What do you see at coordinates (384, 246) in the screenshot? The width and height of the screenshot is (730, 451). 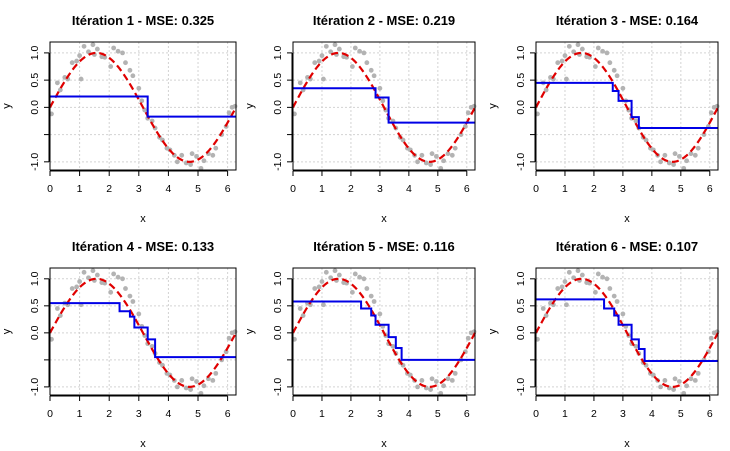 I see `panel-title: Itération 5 - MSE: 0.116` at bounding box center [384, 246].